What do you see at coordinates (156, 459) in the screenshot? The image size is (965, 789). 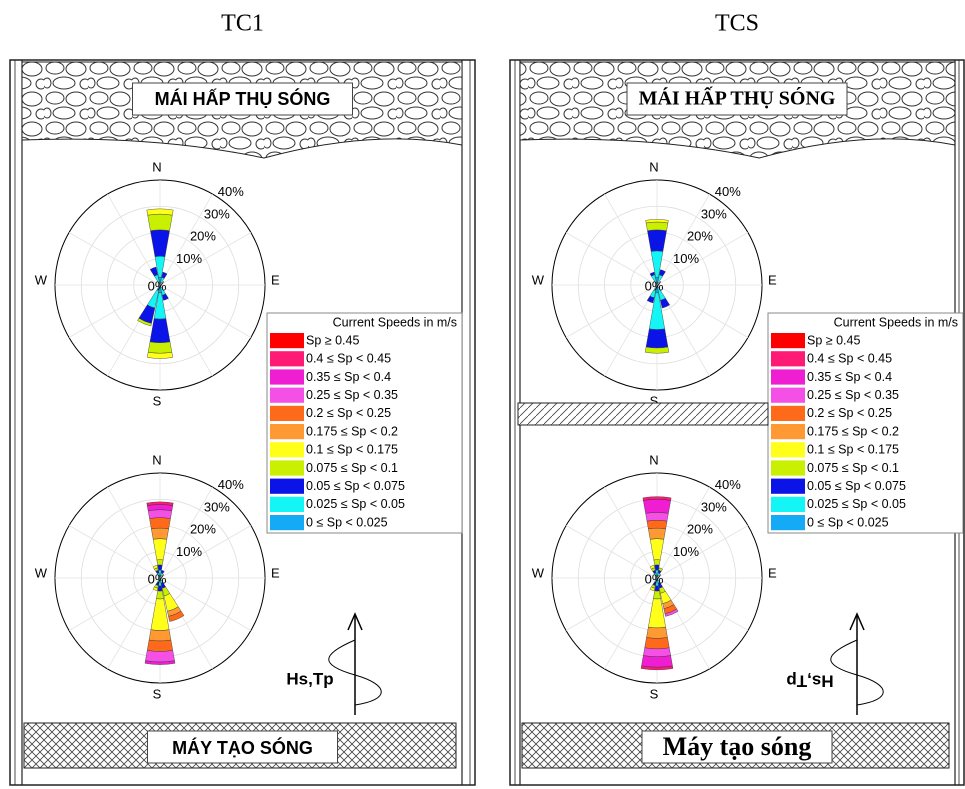 I see `rose-direction: N` at bounding box center [156, 459].